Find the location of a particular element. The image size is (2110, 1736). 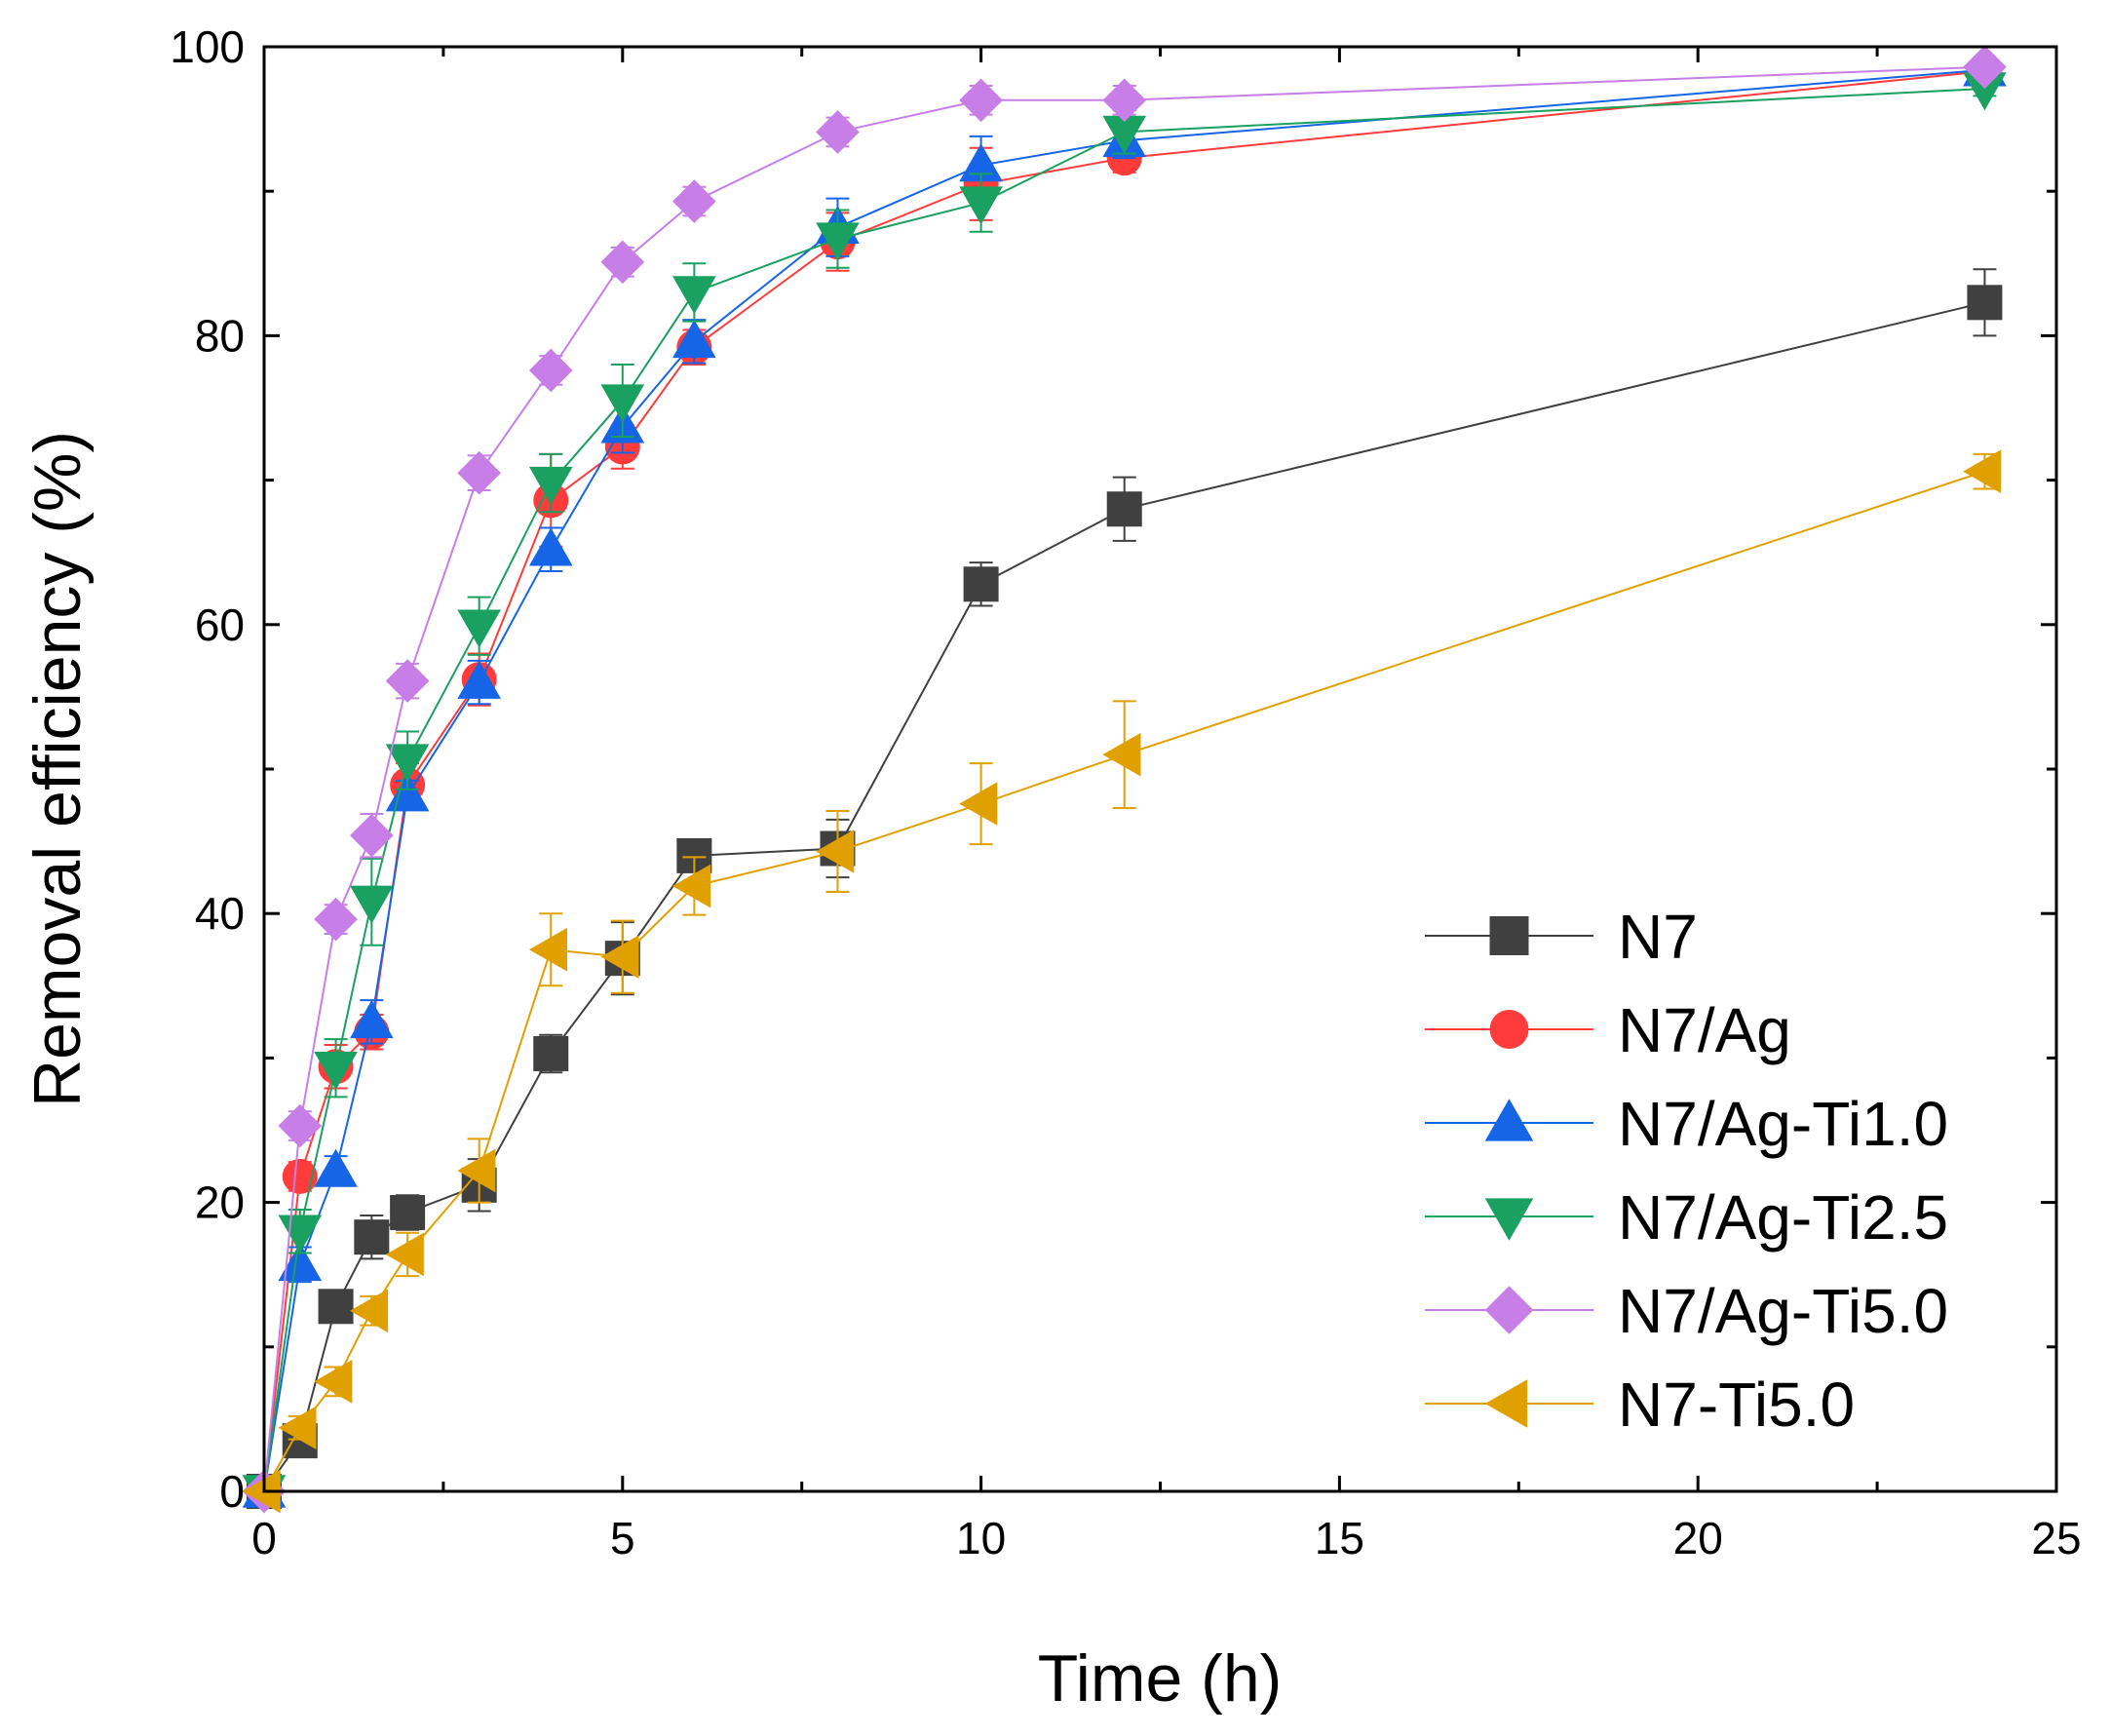

legend-label: N7/Ag-Ti1.0 is located at coordinates (1783, 1124).